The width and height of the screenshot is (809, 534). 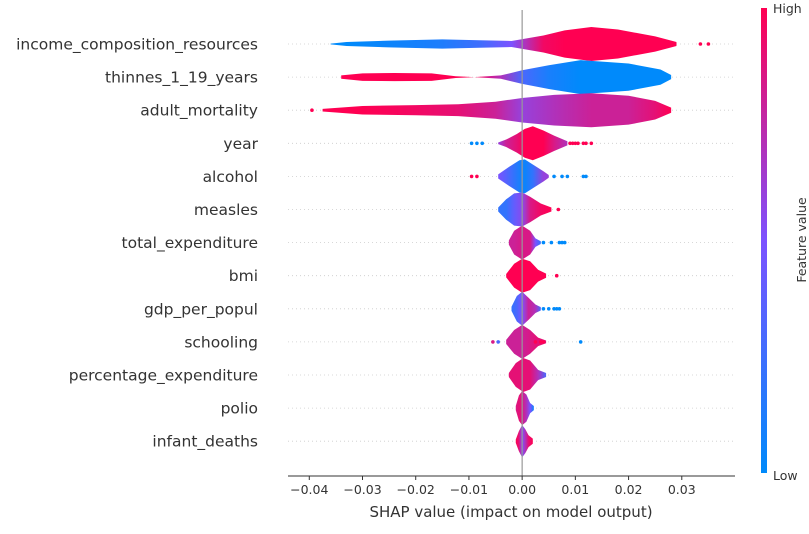 What do you see at coordinates (524, 408) in the screenshot?
I see `violin-polio` at bounding box center [524, 408].